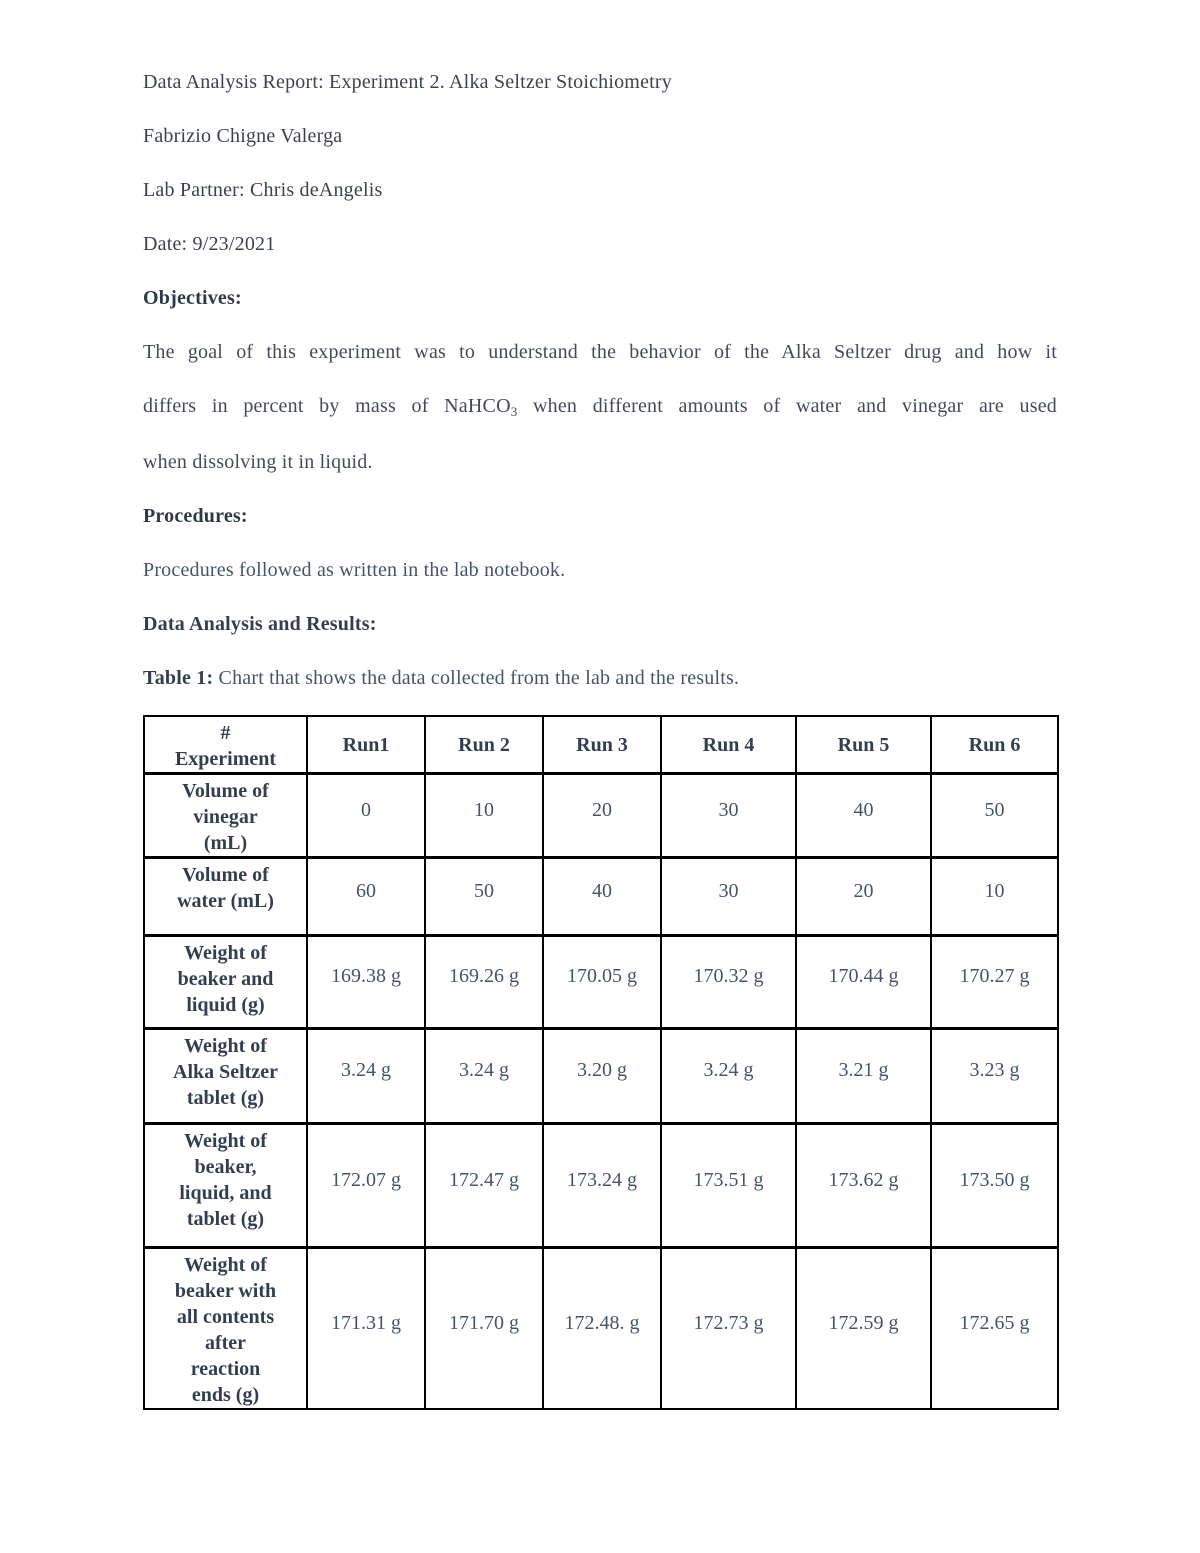 The width and height of the screenshot is (1200, 1553). I want to click on chemical-subscript: 3, so click(514, 411).